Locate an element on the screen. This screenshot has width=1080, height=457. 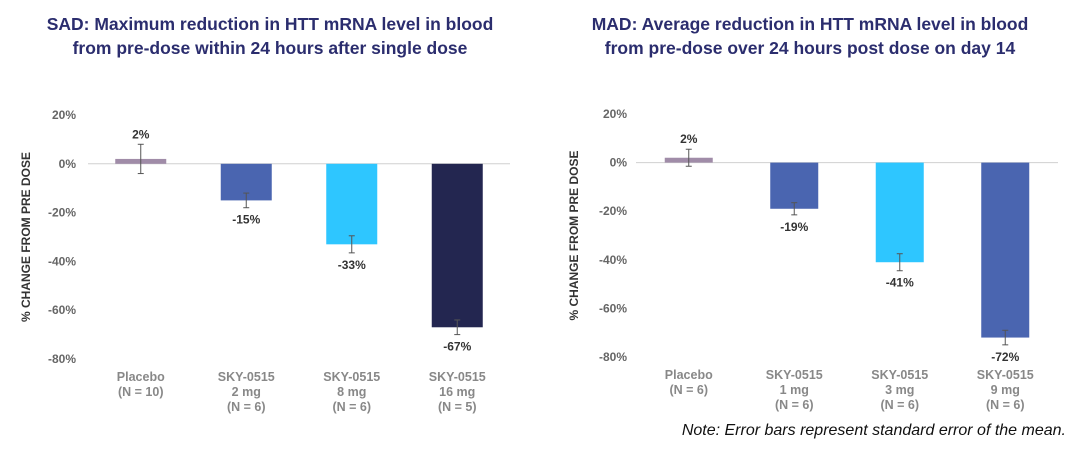
sad-y-tick-label: 20% is located at coordinates (64, 115).